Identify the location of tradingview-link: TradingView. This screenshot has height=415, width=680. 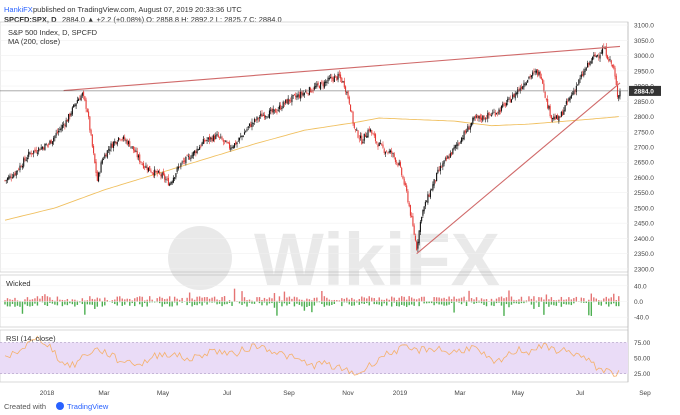
(88, 406).